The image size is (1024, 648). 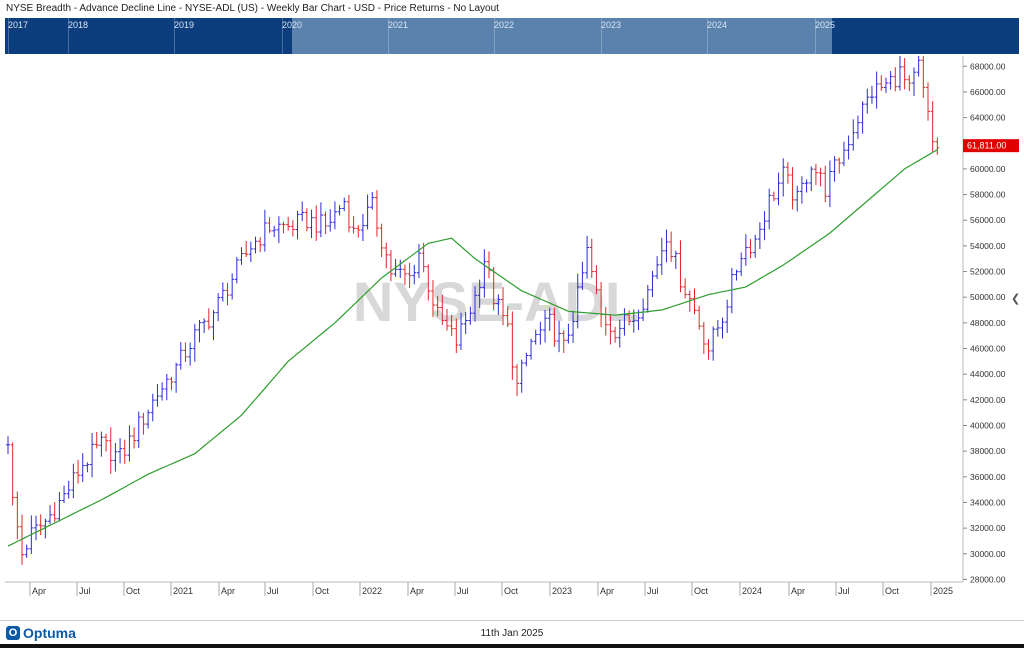 I want to click on navigator-year-label: 2018, so click(x=78, y=25).